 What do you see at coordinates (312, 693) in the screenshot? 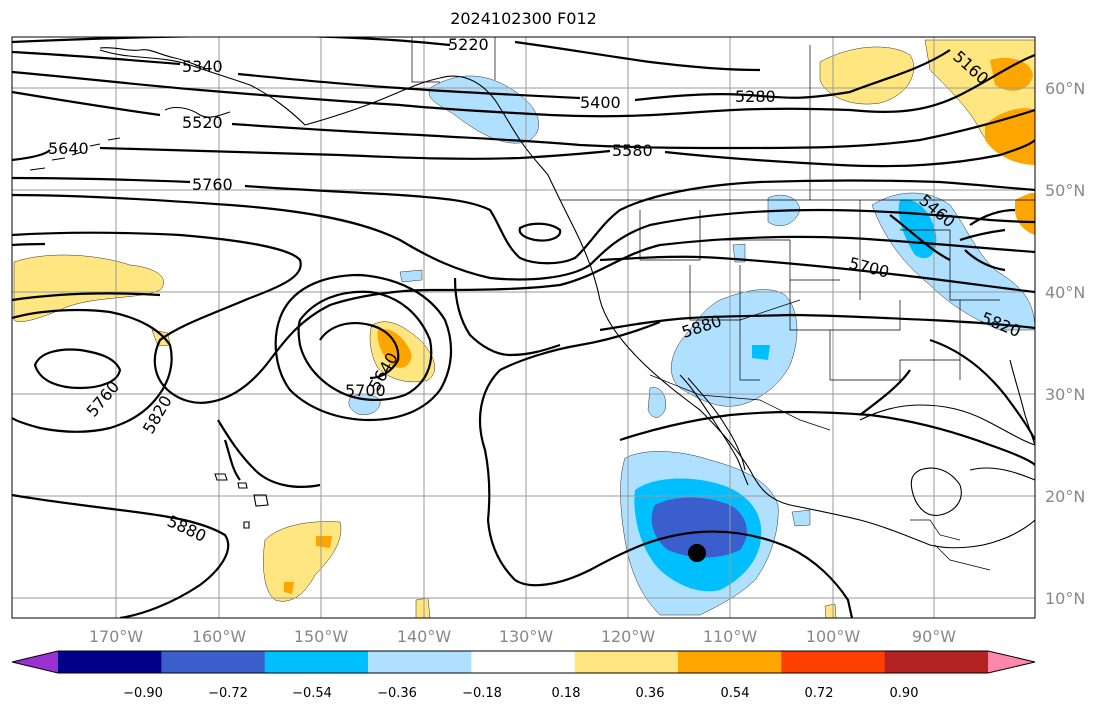
I see `colorbar-tick-label: −0.54` at bounding box center [312, 693].